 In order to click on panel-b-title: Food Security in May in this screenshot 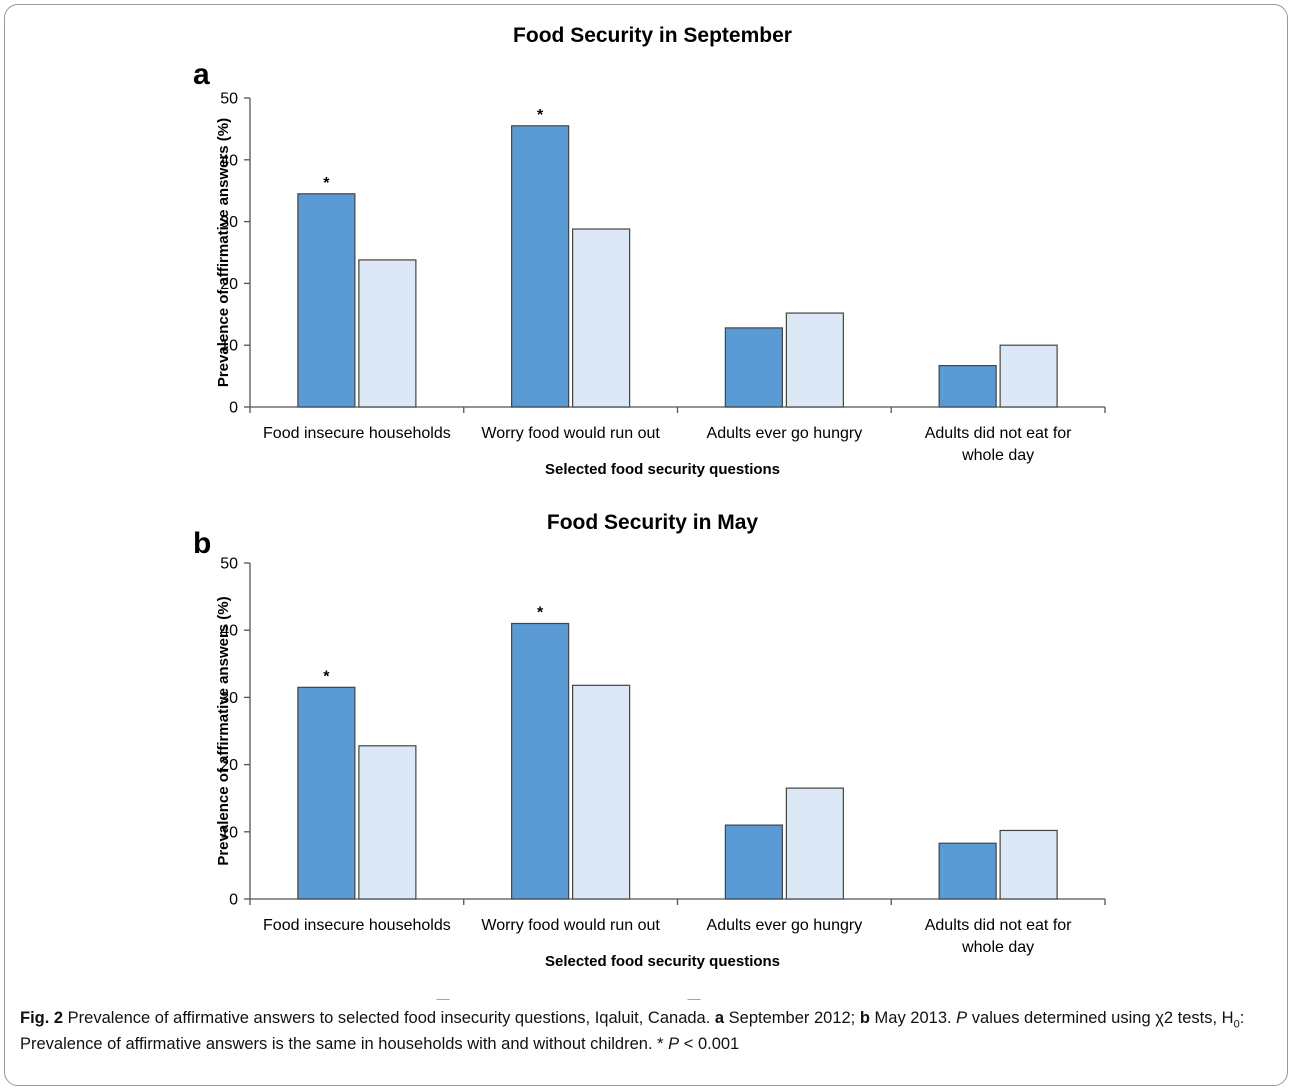, I will do `click(653, 522)`.